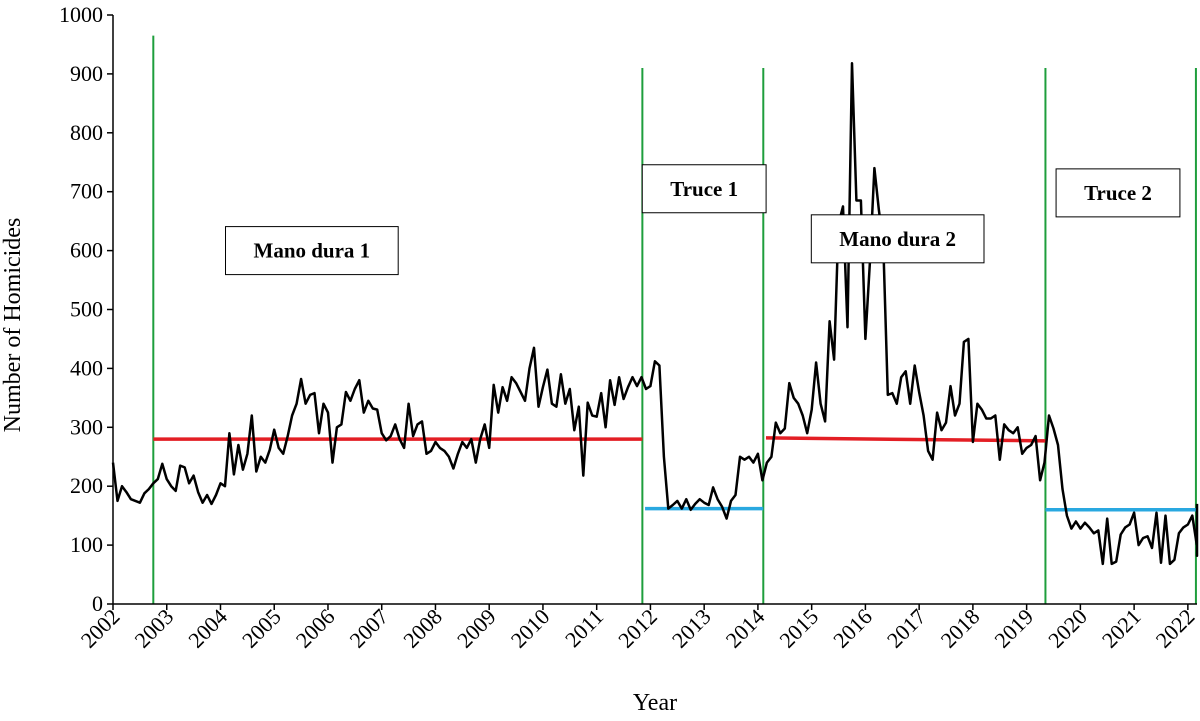 This screenshot has width=1200, height=721. Describe the element at coordinates (852, 628) in the screenshot. I see `x-tick-label: 2016` at that location.